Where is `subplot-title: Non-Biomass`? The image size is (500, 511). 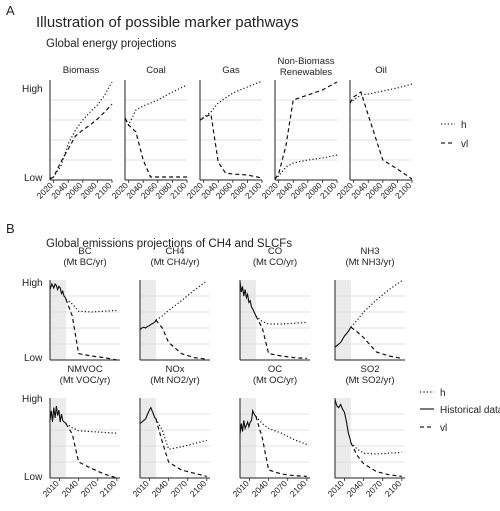 subplot-title: Non-Biomass is located at coordinates (305, 61).